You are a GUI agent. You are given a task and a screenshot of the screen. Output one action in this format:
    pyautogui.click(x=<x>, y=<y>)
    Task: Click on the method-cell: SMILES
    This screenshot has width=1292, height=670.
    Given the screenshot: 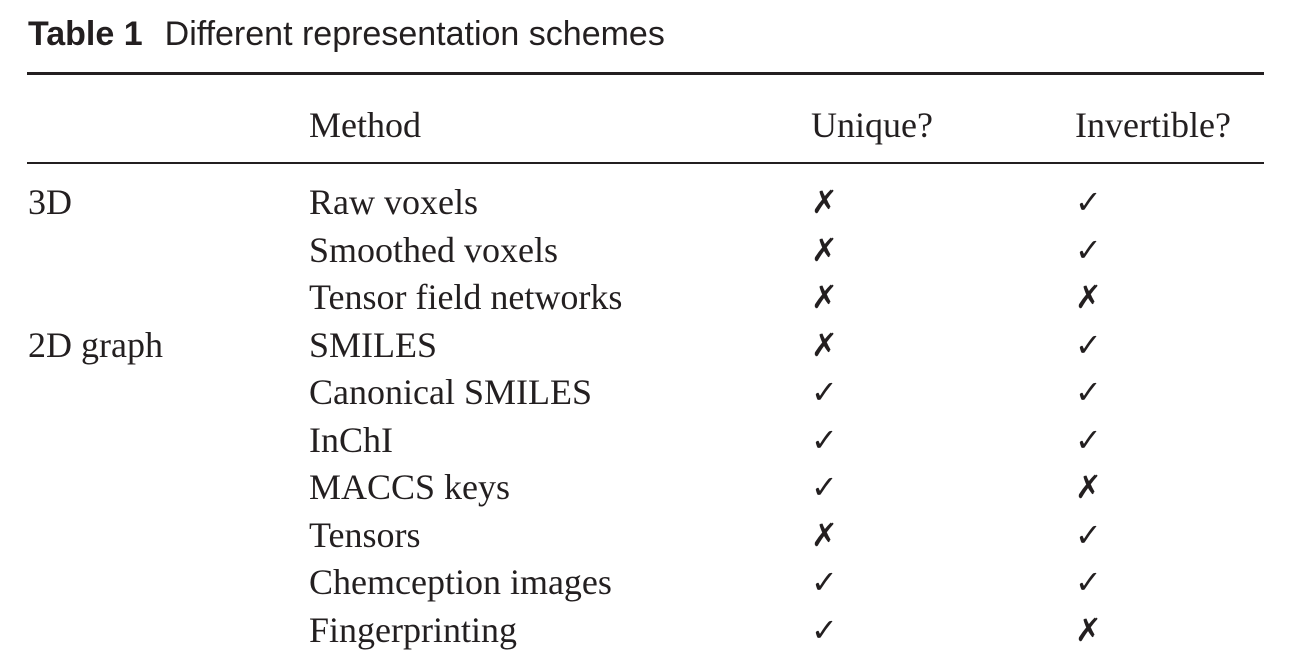 What is the action you would take?
    pyautogui.click(x=373, y=345)
    